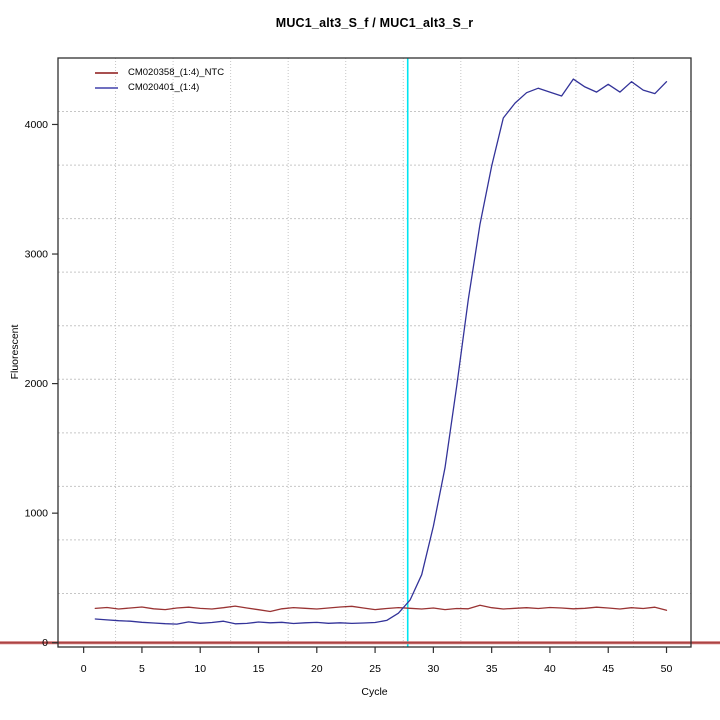 The width and height of the screenshot is (720, 720). Describe the element at coordinates (45, 643) in the screenshot. I see `y-tick-label: 0` at that location.